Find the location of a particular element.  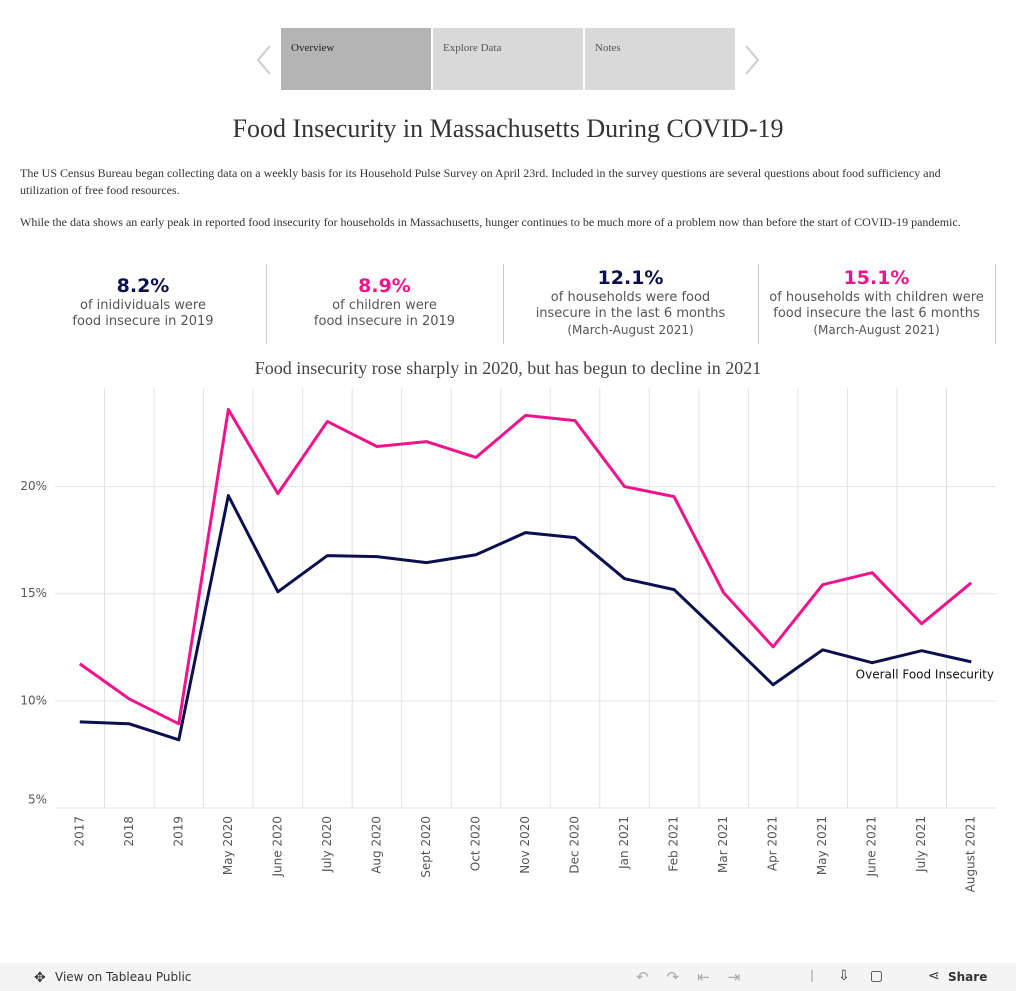

x-tick-label: Sept 2020 is located at coordinates (426, 847).